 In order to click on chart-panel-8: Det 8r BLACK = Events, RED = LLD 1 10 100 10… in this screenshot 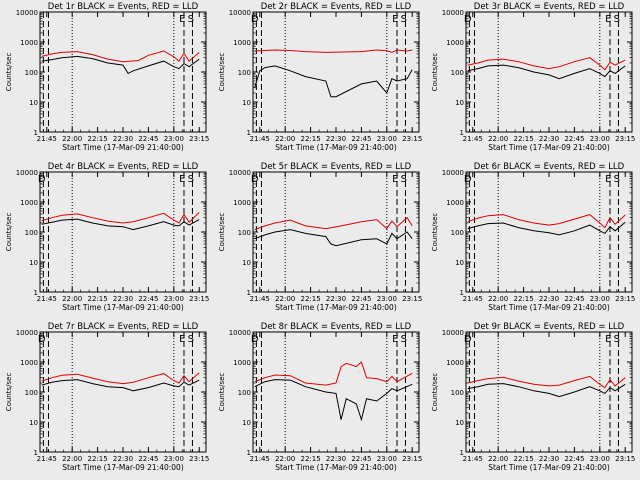, I will do `click(320, 397)`.